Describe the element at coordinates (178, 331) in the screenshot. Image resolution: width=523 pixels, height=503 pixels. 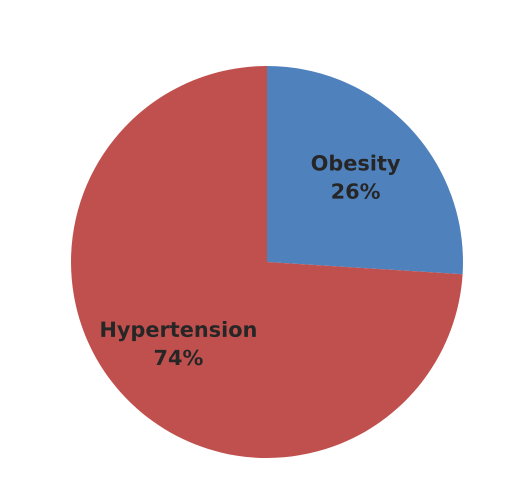
I see `slice-label: Hypertension` at that location.